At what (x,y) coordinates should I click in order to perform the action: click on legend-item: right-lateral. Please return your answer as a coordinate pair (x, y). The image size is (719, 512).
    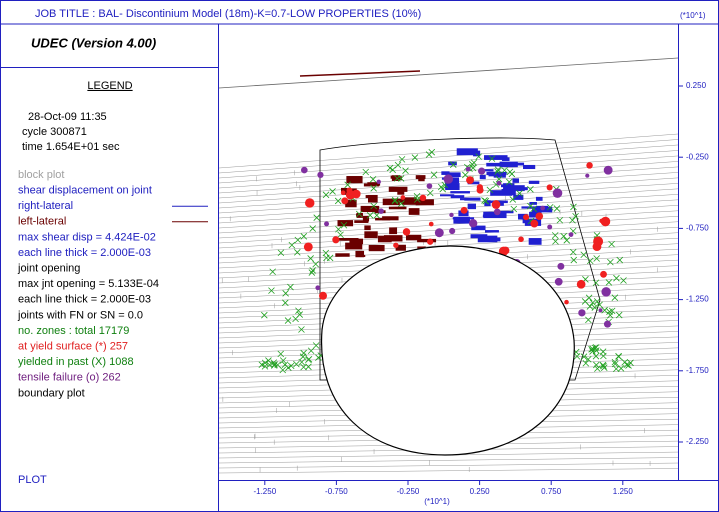
    Looking at the image, I should click on (45, 206).